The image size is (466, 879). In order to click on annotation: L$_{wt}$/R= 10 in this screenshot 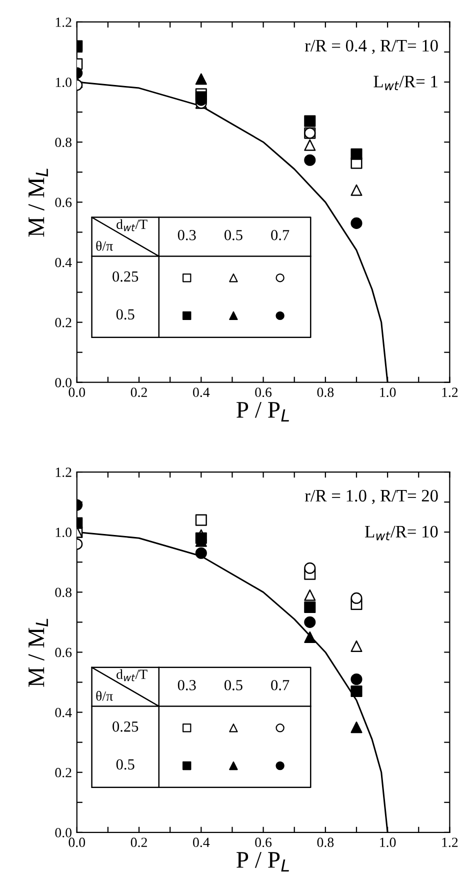, I will do `click(401, 533)`.